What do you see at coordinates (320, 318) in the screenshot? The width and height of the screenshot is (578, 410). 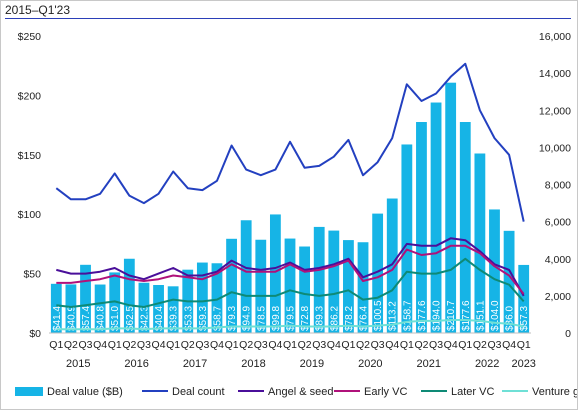 I see `bar-value-label: $89.3` at bounding box center [320, 318].